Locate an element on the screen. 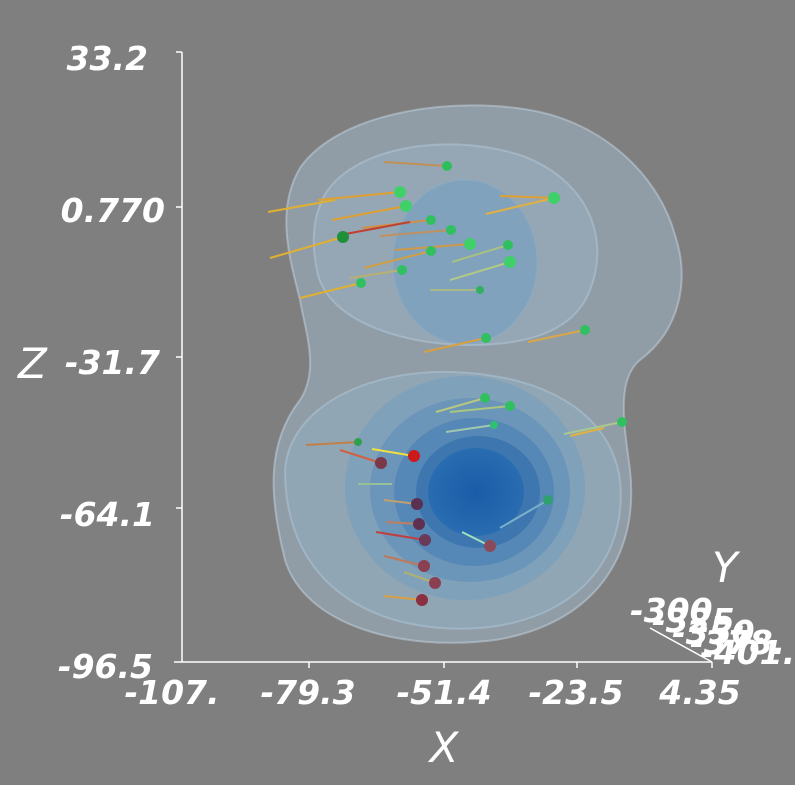 The height and width of the screenshot is (785, 795). x-tick-label: -51.4 is located at coordinates (443, 692).